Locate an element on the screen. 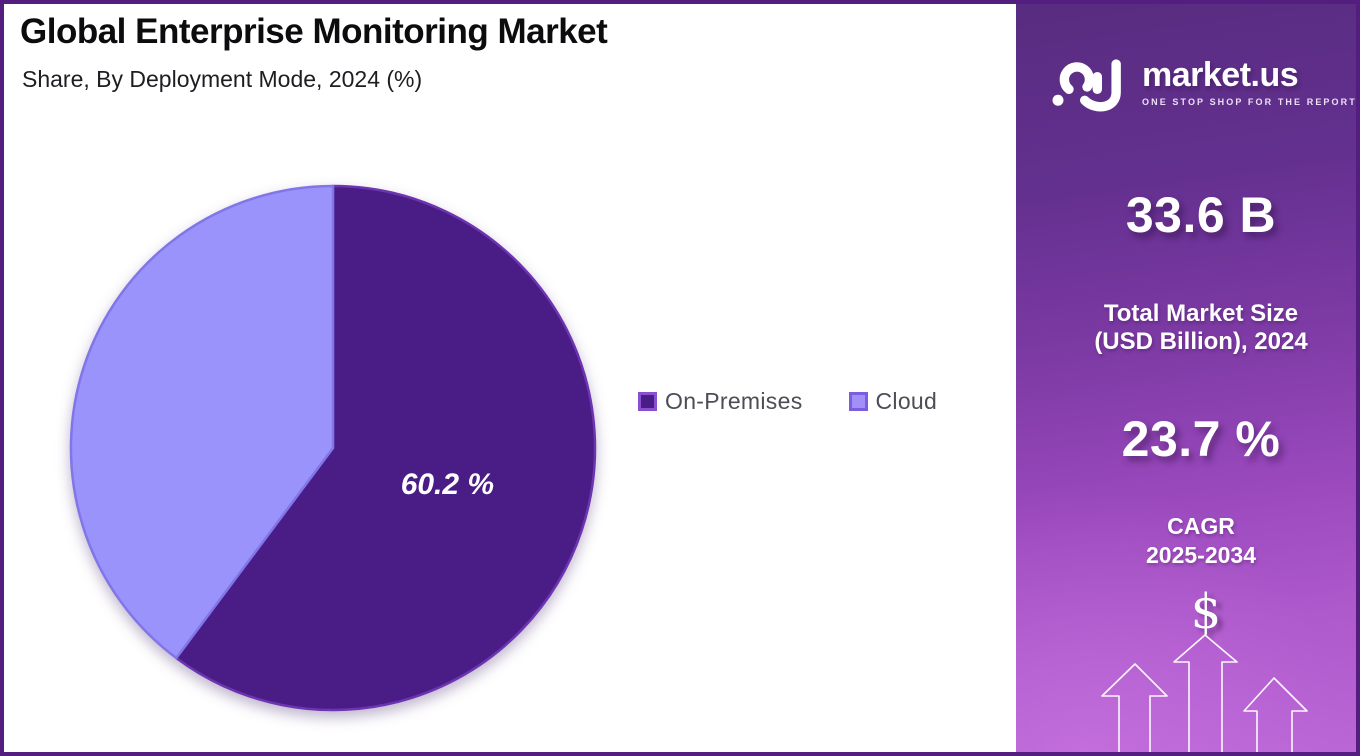 The height and width of the screenshot is (756, 1360). growth-arrows-icon is located at coordinates (1204, 693).